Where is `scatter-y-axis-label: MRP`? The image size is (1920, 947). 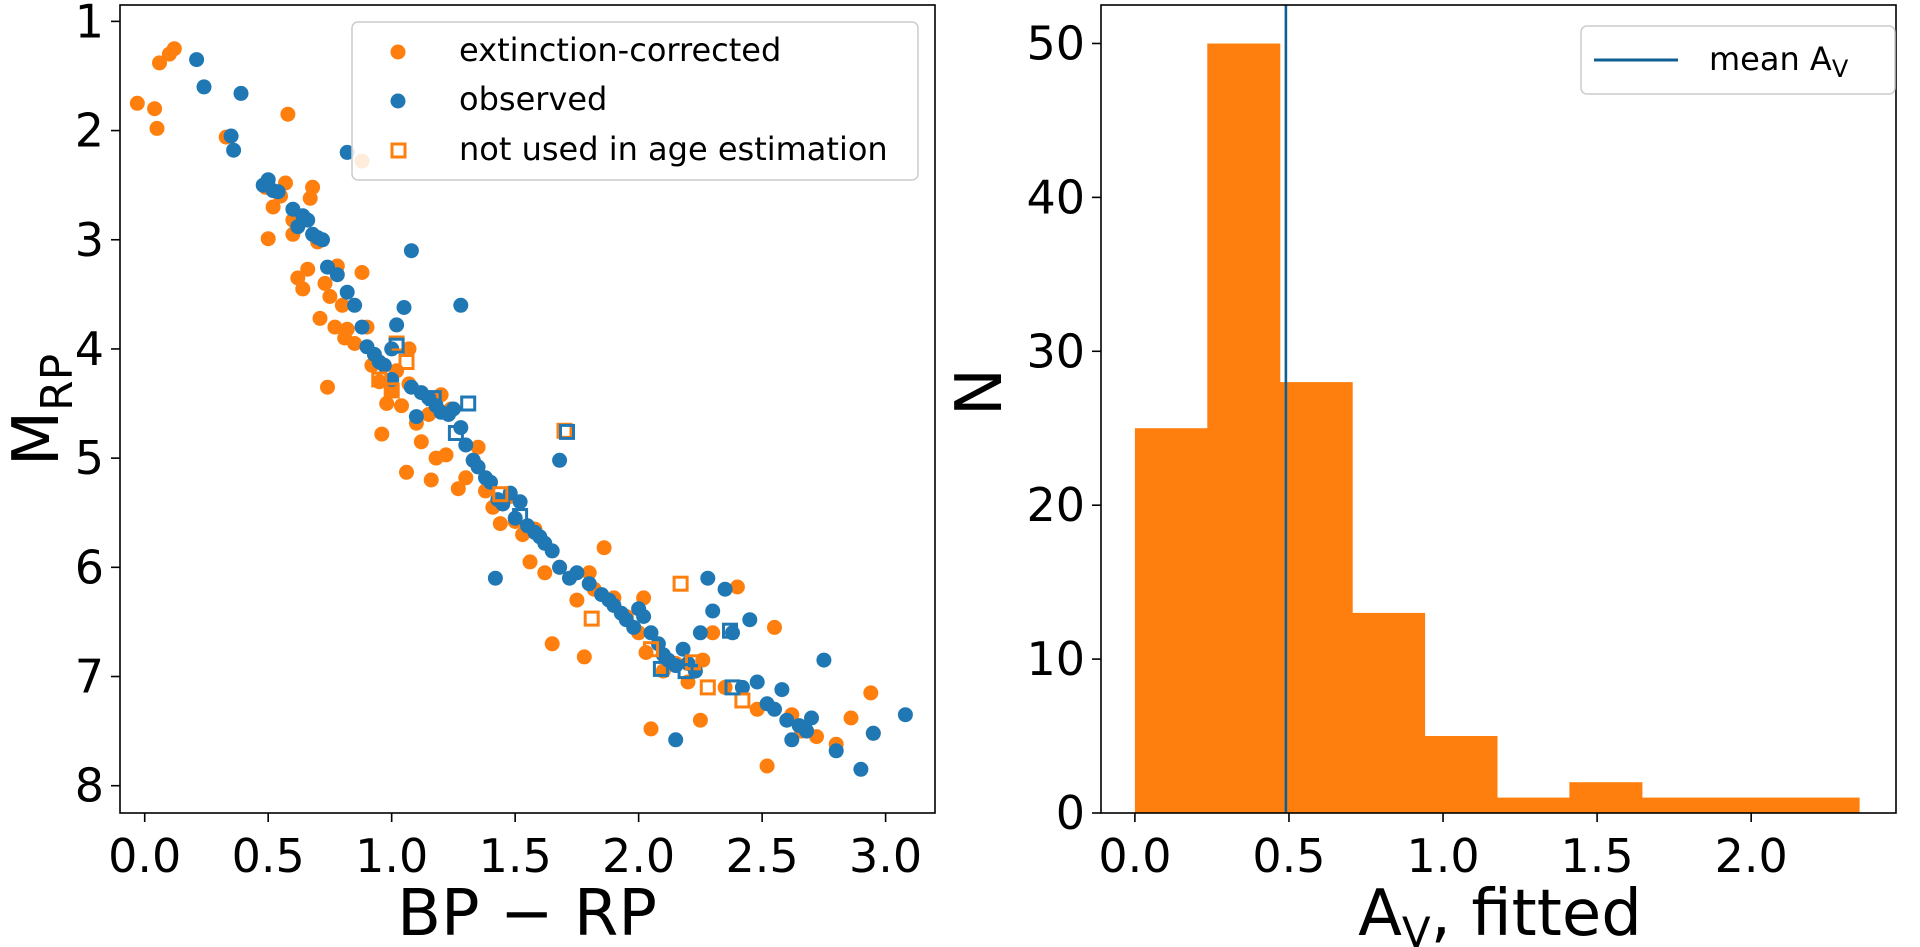 scatter-y-axis-label: MRP is located at coordinates (41, 410).